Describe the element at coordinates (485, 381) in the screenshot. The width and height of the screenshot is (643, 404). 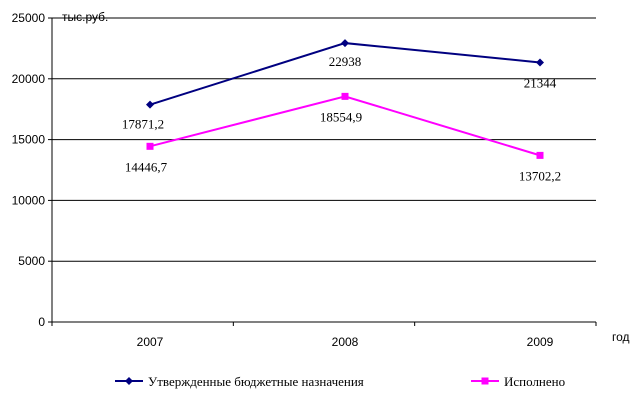
I see `legend-marker-square` at that location.